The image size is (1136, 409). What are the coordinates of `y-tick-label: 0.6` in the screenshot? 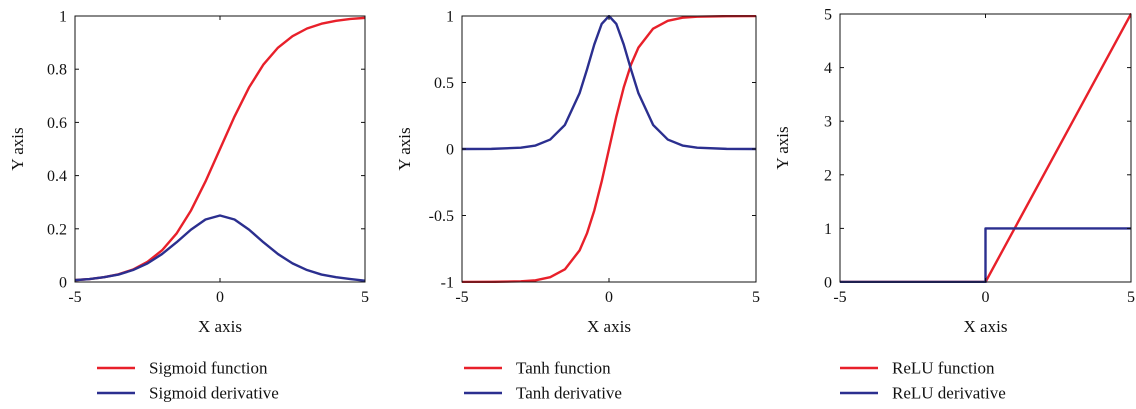 It's located at (57, 123).